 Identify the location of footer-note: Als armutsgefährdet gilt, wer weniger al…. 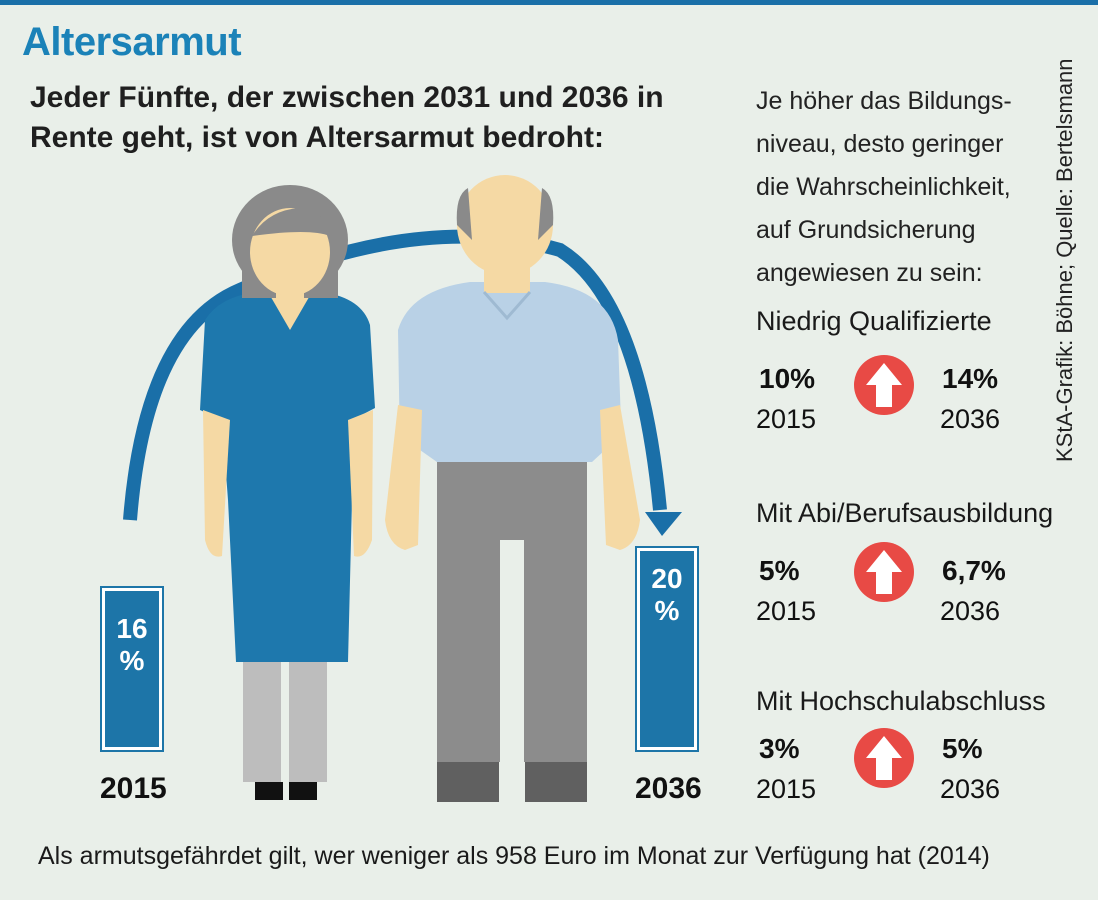
(514, 856).